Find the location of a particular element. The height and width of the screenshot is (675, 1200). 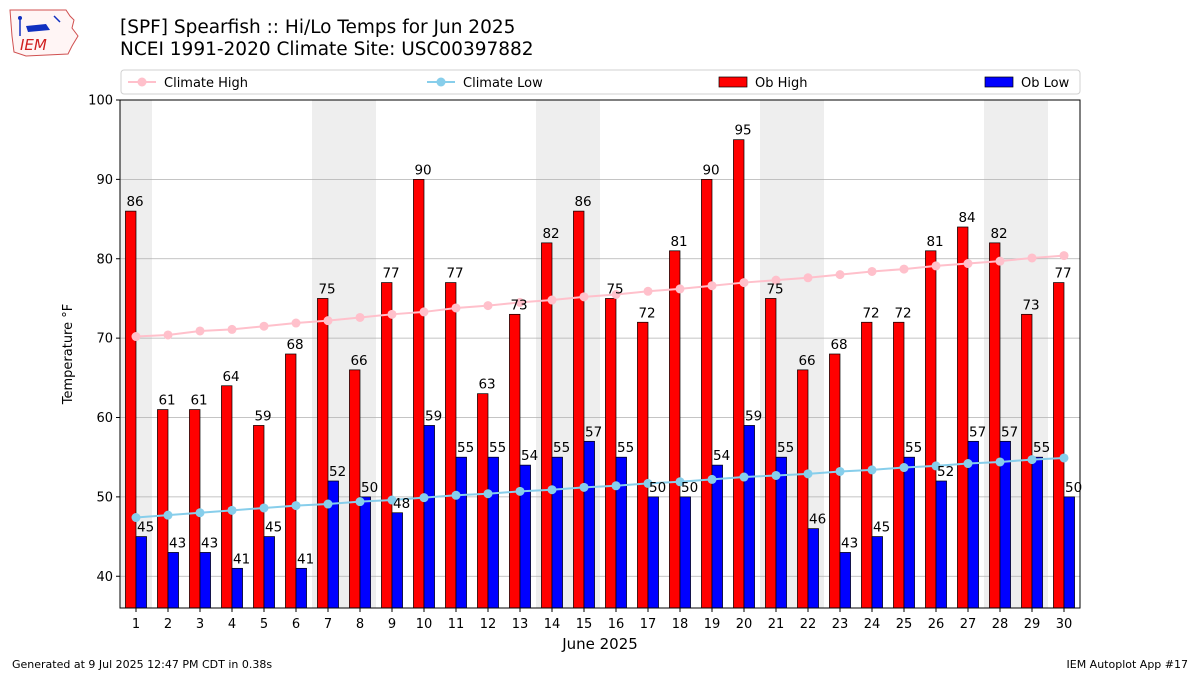

ob-high-label: 61 is located at coordinates (166, 401).